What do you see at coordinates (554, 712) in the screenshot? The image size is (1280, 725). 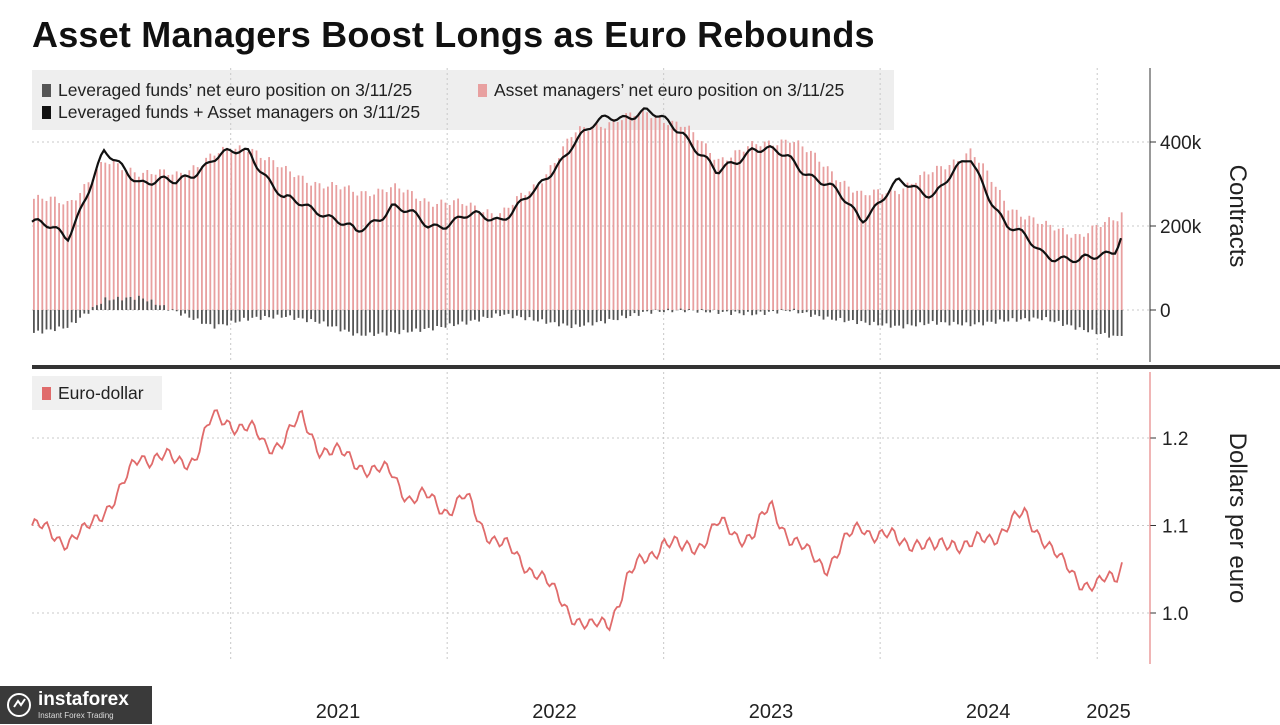 I see `x-tick-label-2022: 2022` at bounding box center [554, 712].